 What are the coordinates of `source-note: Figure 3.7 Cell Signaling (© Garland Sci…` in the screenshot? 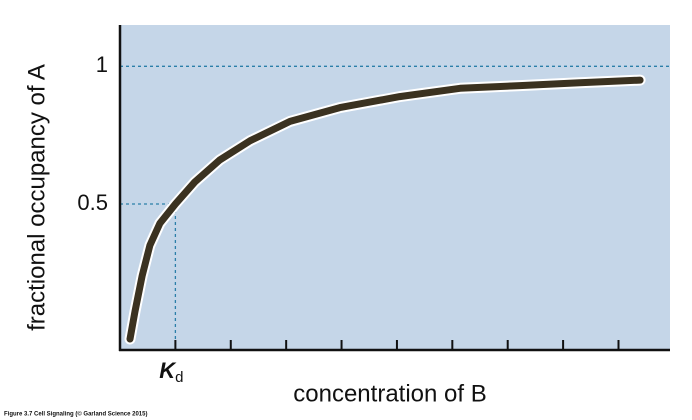 It's located at (75, 414).